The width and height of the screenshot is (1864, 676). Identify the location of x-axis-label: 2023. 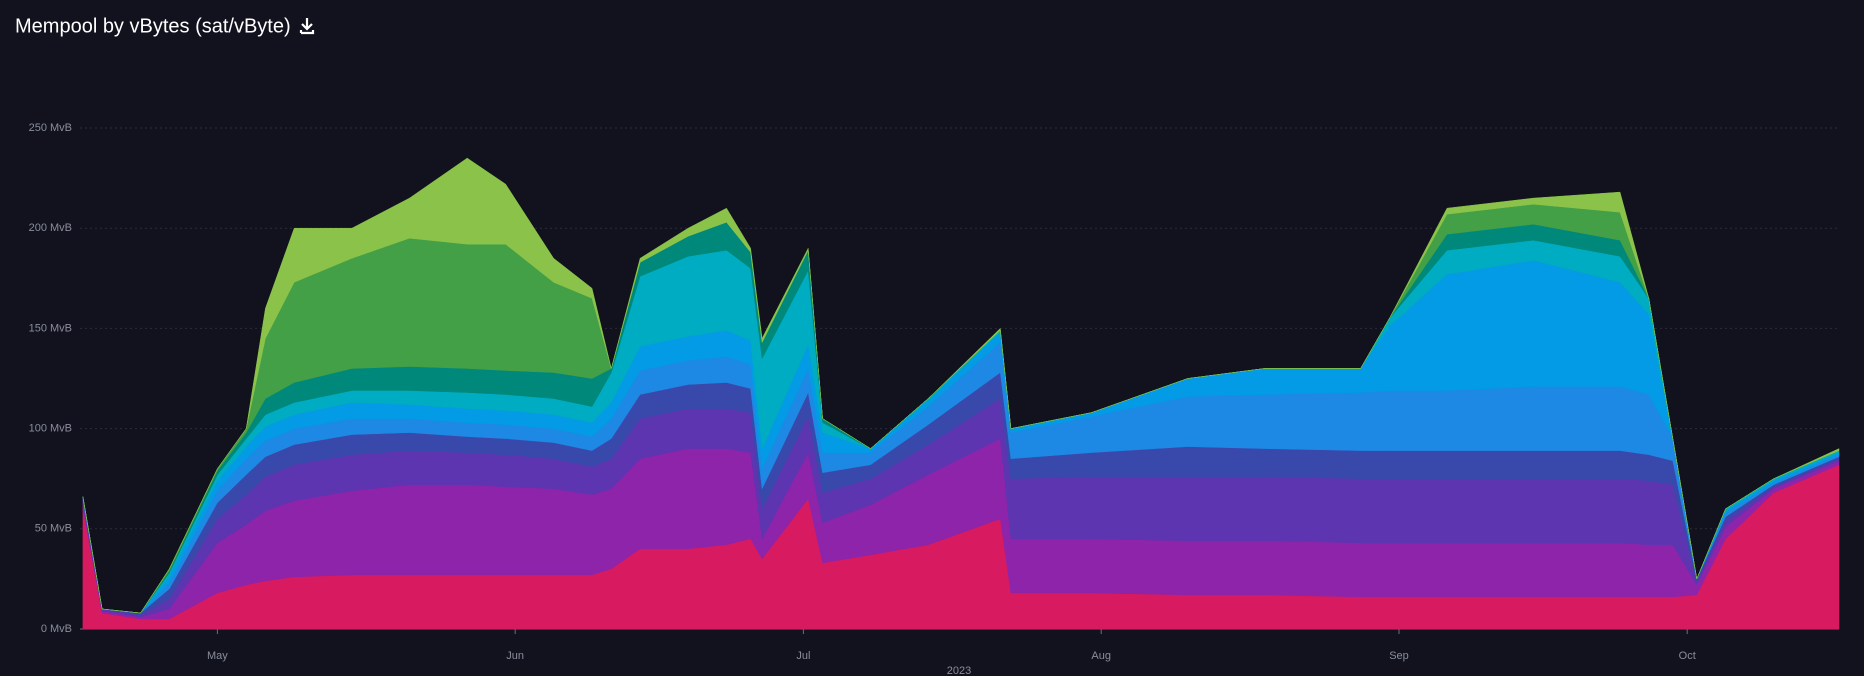
(959, 670).